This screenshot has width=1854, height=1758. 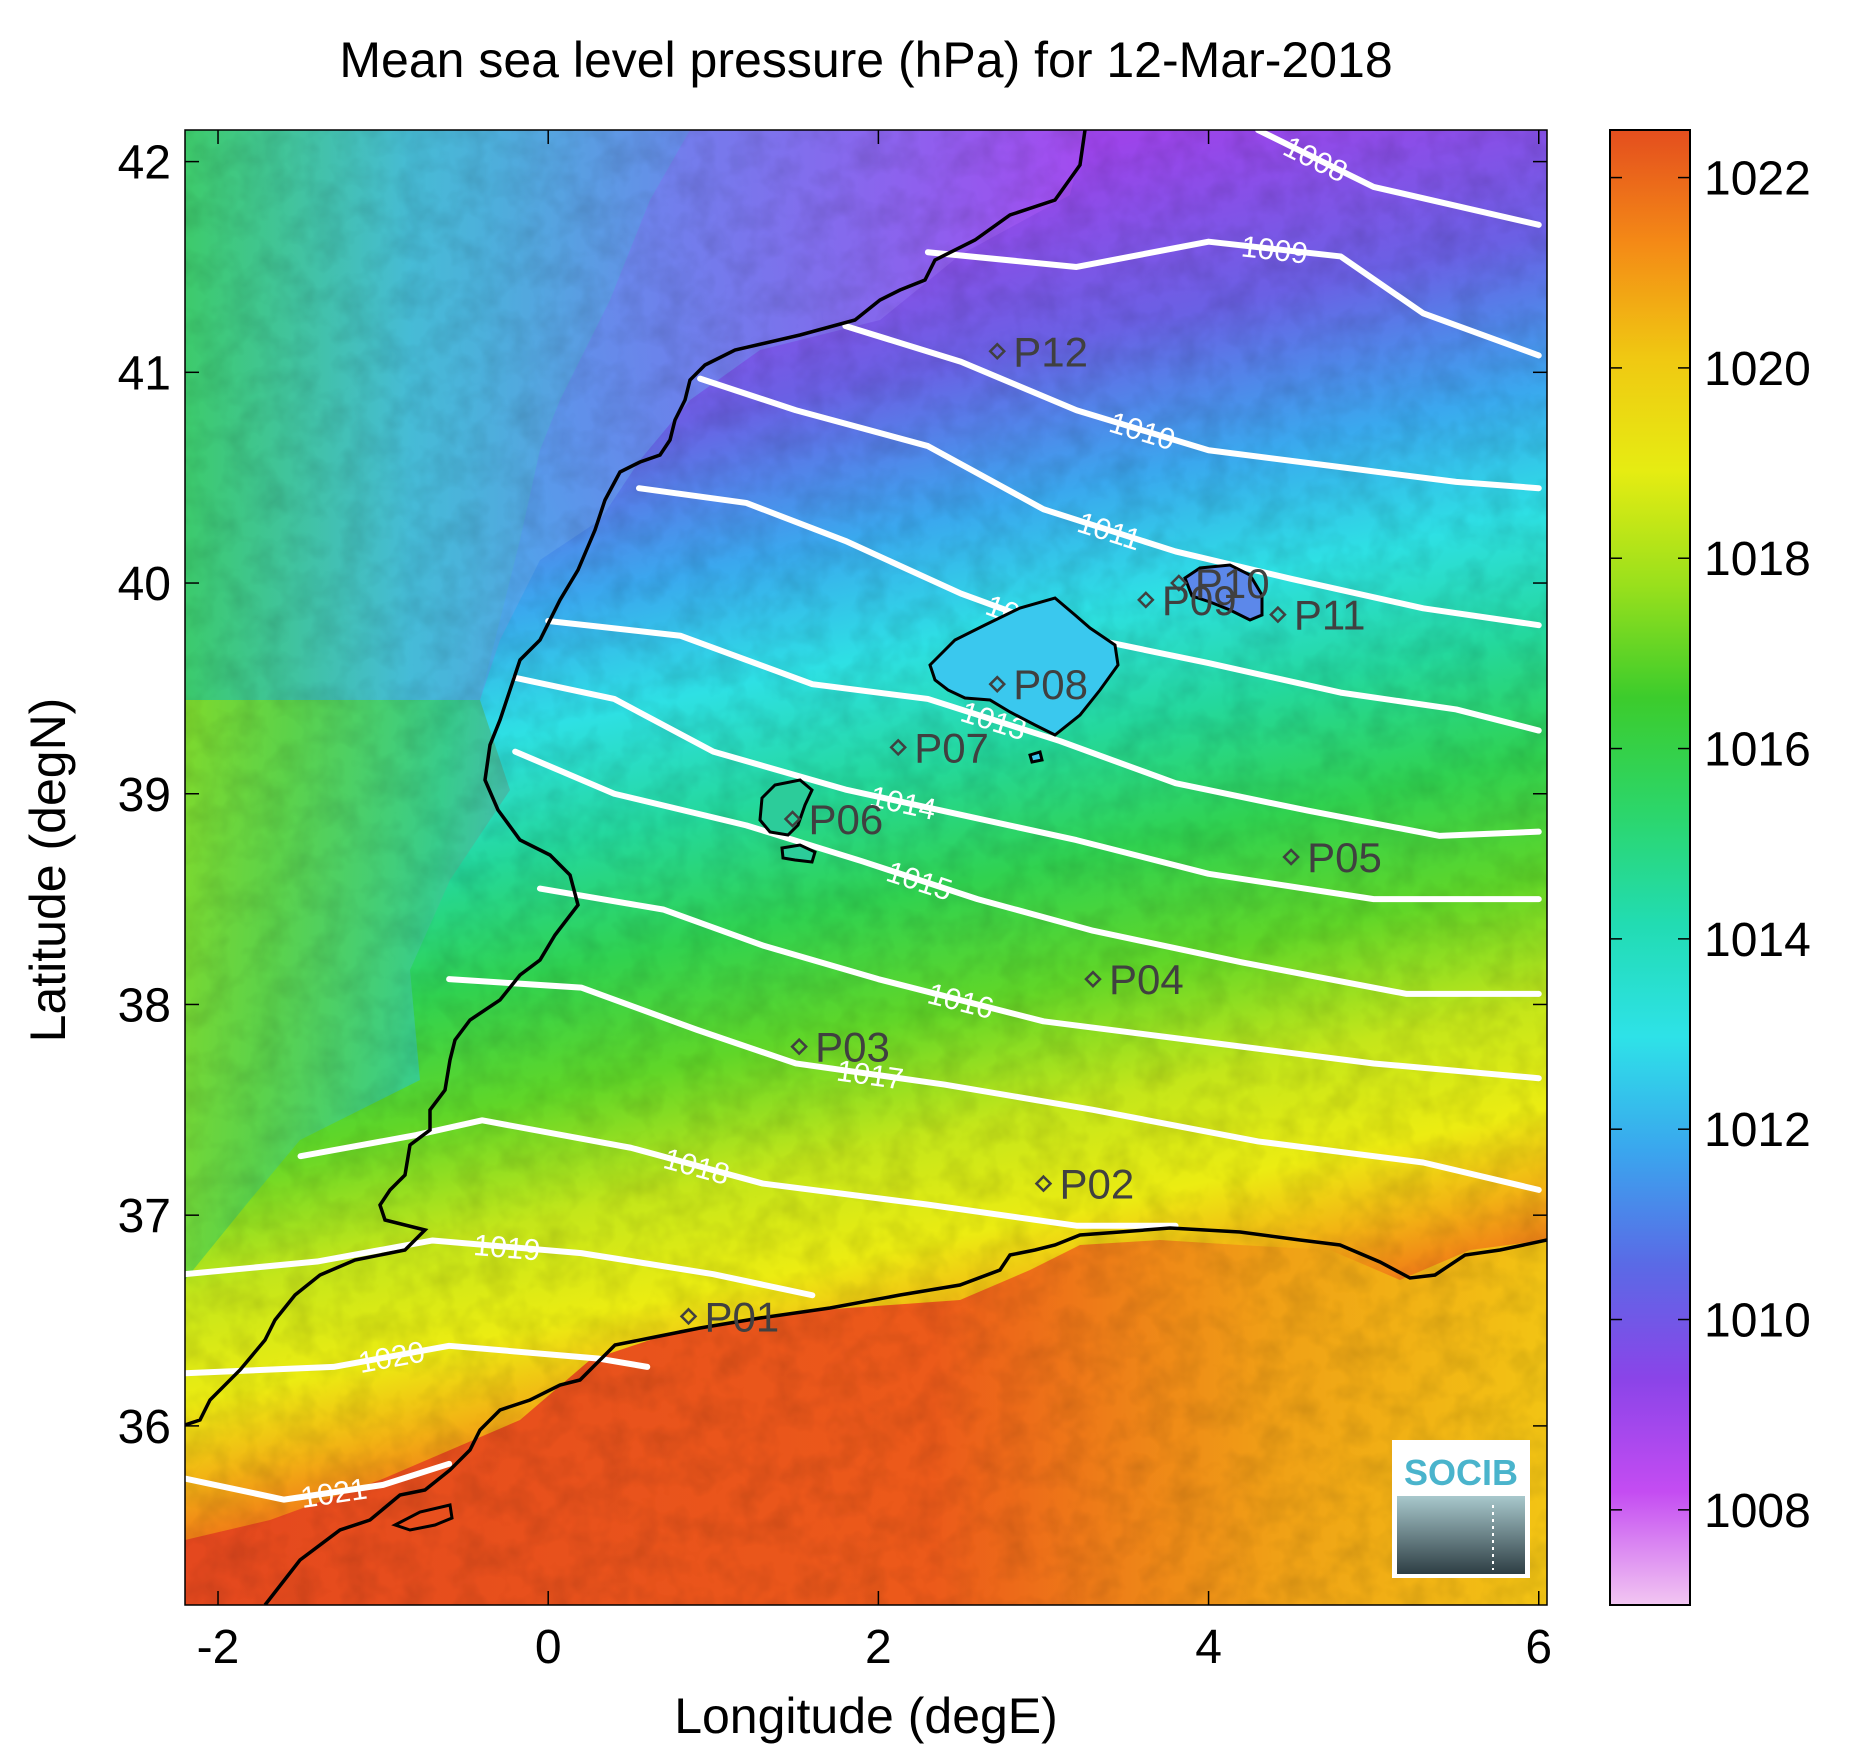 I want to click on formentera-island, so click(x=798, y=853).